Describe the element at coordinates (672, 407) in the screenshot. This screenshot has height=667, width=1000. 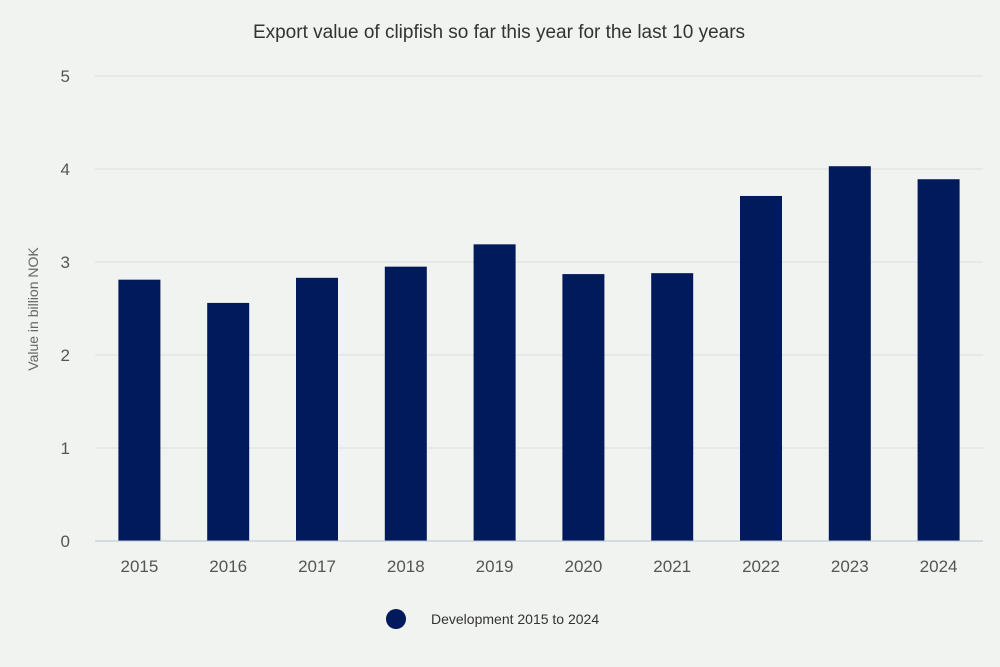
I see `bar-2021` at that location.